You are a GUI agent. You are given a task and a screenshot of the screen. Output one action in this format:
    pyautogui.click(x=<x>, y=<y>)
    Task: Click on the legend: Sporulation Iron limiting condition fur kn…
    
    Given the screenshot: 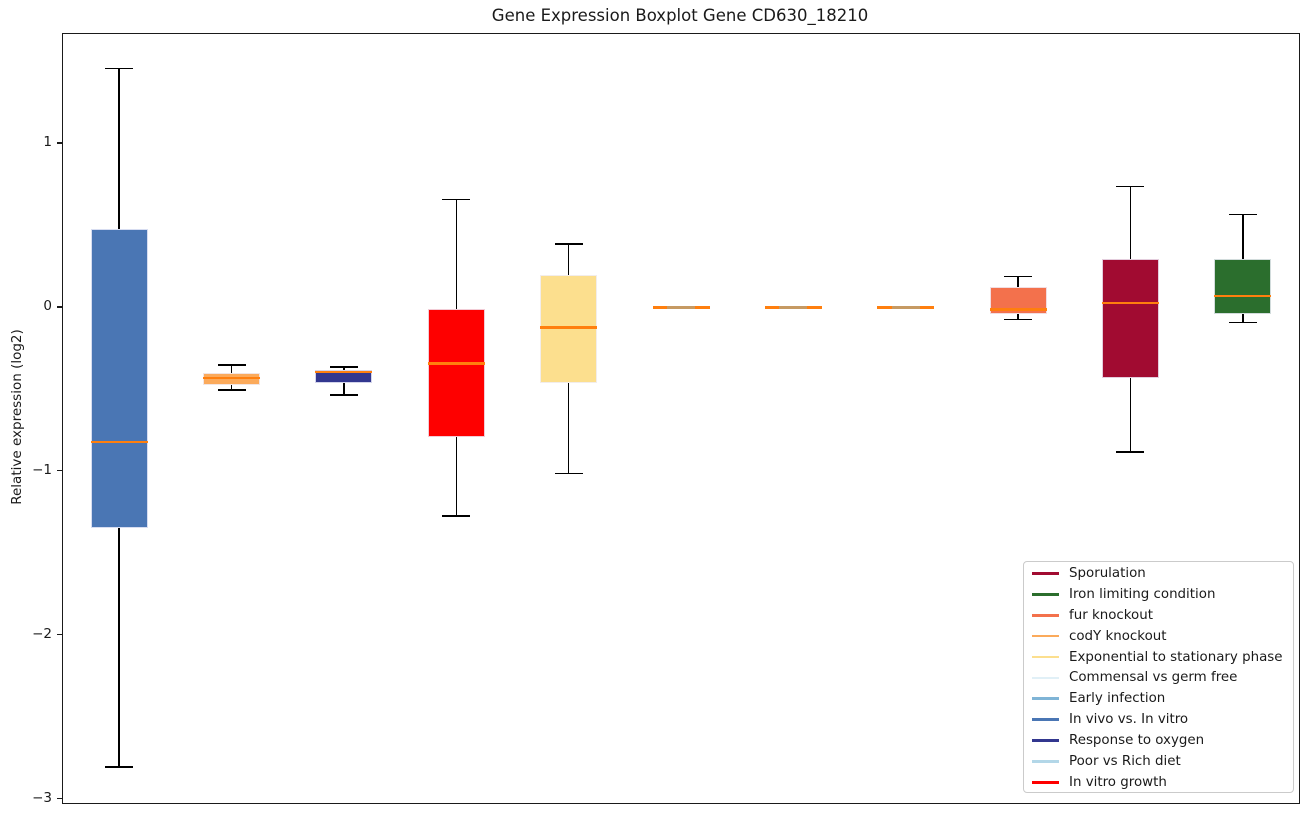 What is the action you would take?
    pyautogui.click(x=1158, y=677)
    